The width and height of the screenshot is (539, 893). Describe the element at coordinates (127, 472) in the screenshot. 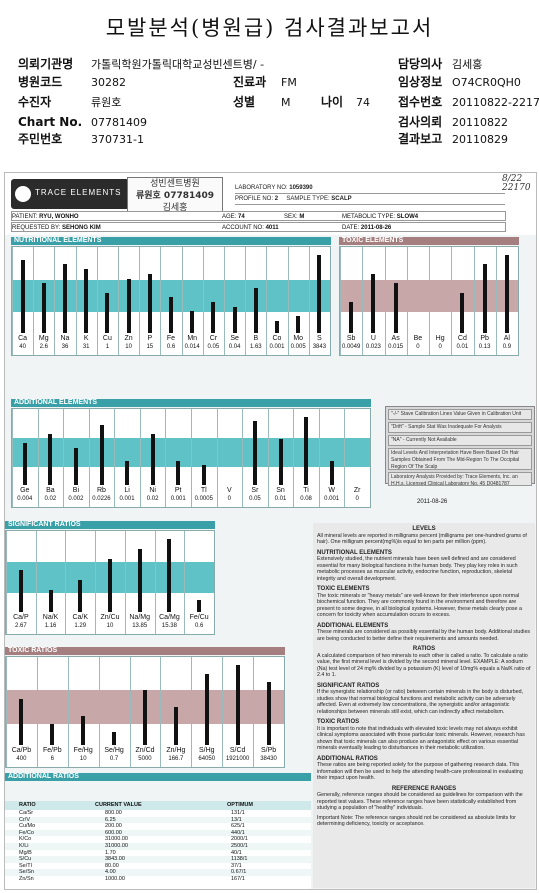

I see `bar-li` at that location.